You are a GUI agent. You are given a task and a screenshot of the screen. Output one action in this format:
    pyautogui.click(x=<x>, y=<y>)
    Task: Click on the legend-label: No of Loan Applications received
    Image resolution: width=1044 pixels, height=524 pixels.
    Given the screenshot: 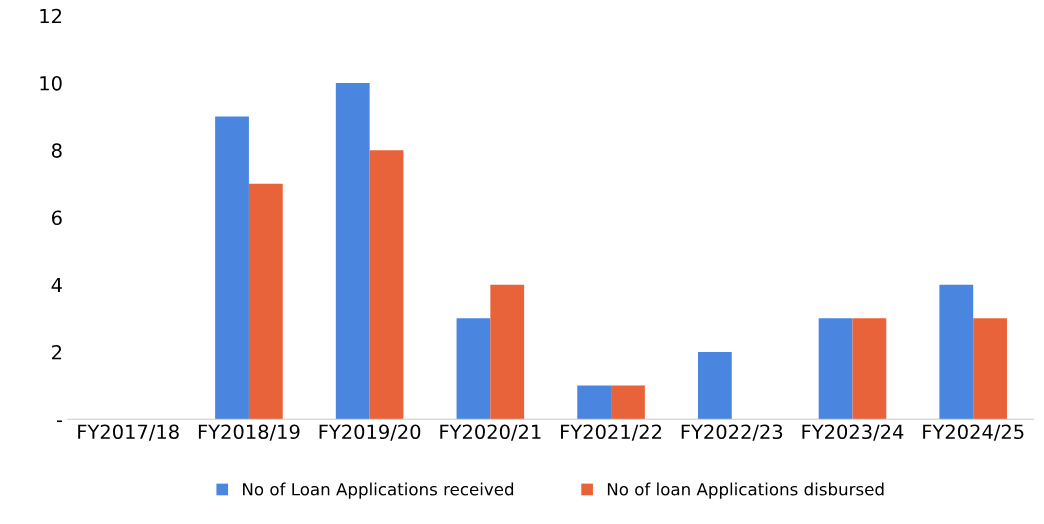 What is the action you would take?
    pyautogui.click(x=378, y=490)
    